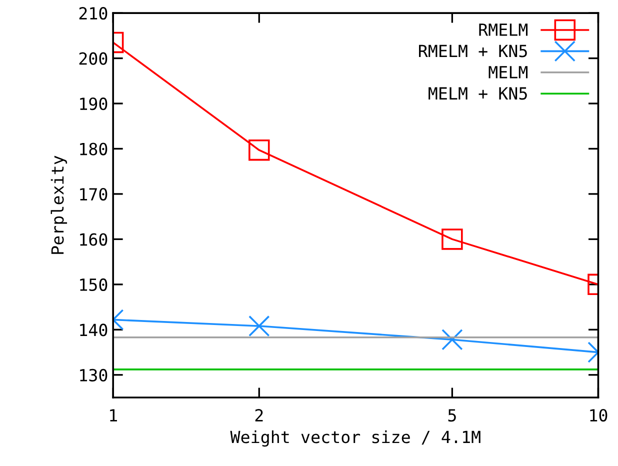 The width and height of the screenshot is (618, 466). I want to click on y-tick-label: 140, so click(94, 330).